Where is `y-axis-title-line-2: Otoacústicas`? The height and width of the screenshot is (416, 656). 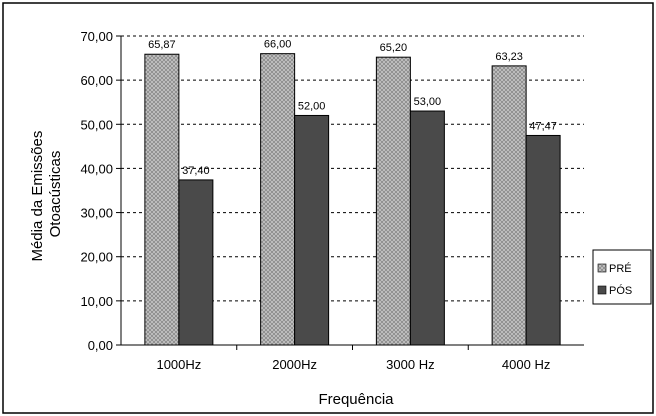
y-axis-title-line-2: Otoacústicas is located at coordinates (55, 194).